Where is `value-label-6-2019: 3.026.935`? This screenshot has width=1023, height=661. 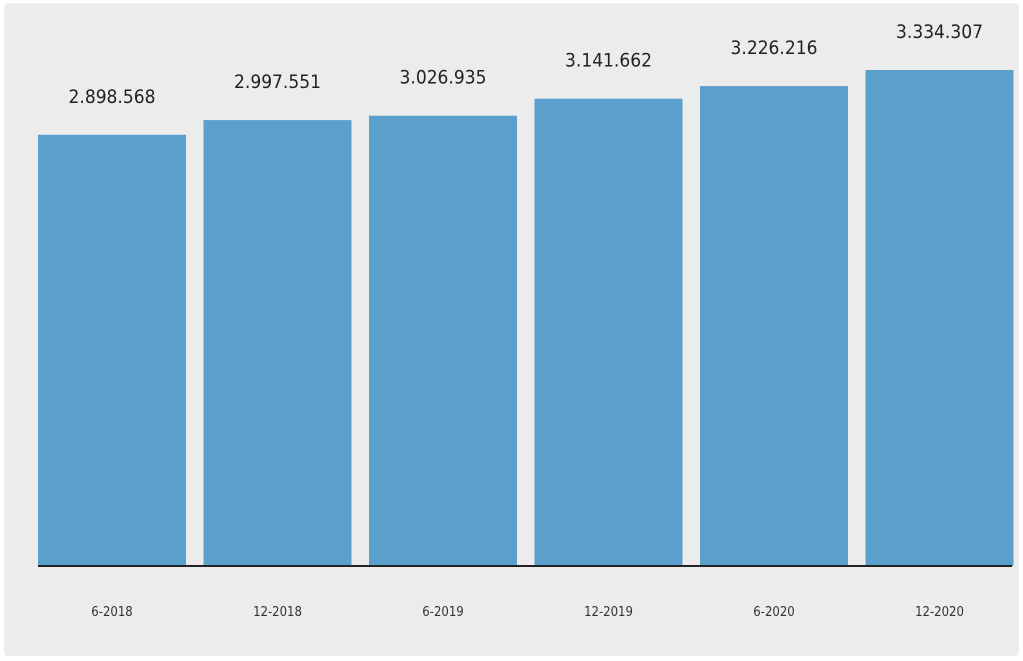 value-label-6-2019: 3.026.935 is located at coordinates (443, 78).